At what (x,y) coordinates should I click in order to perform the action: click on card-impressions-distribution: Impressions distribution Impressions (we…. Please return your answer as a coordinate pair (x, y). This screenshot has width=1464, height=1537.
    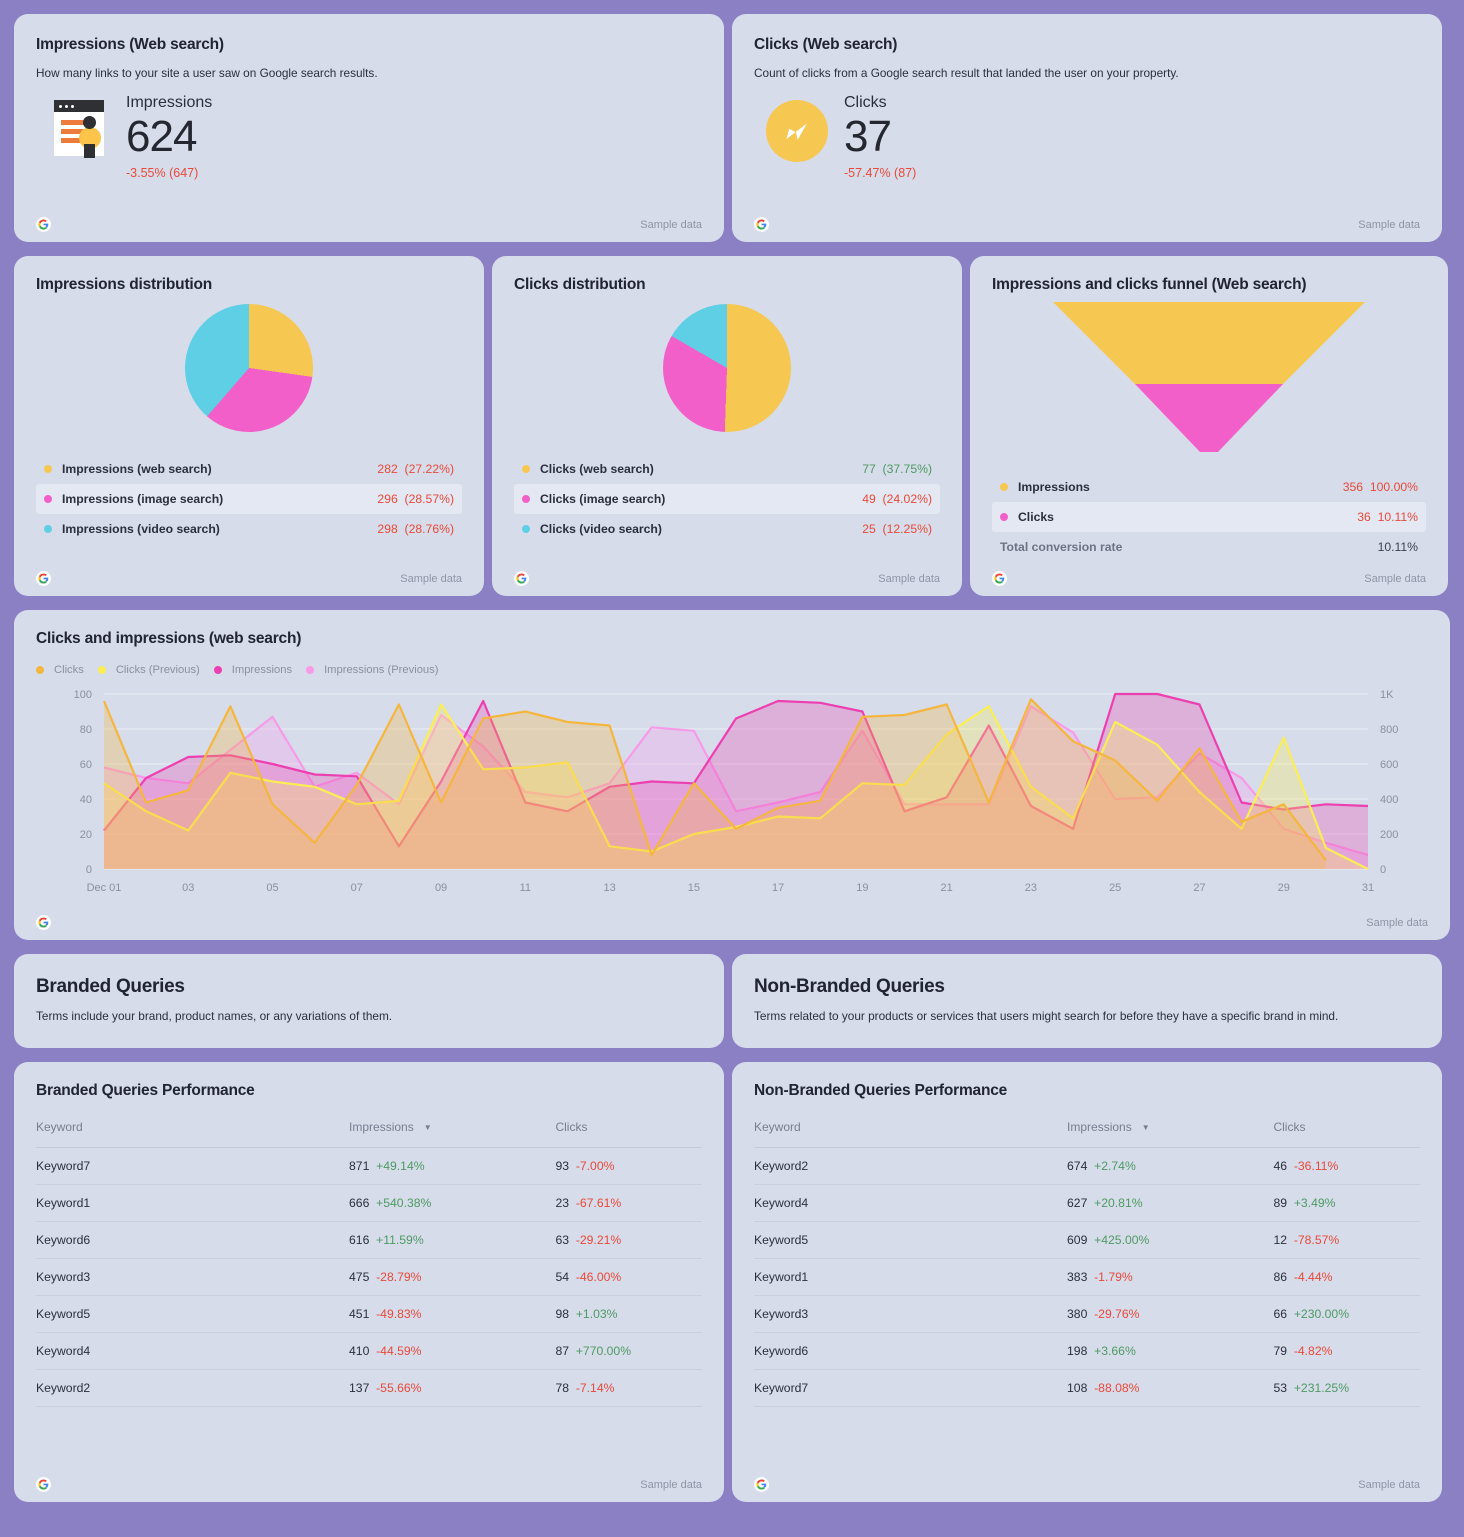
    Looking at the image, I should click on (249, 426).